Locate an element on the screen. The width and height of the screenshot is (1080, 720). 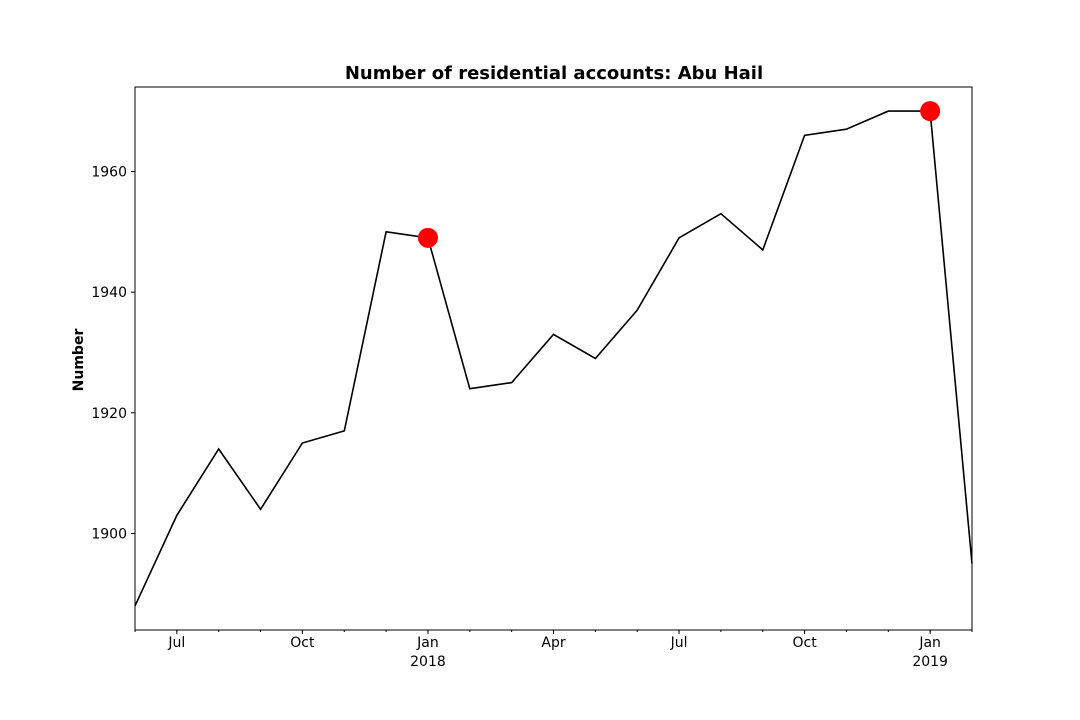
y-tick-label: 1960 is located at coordinates (109, 172).